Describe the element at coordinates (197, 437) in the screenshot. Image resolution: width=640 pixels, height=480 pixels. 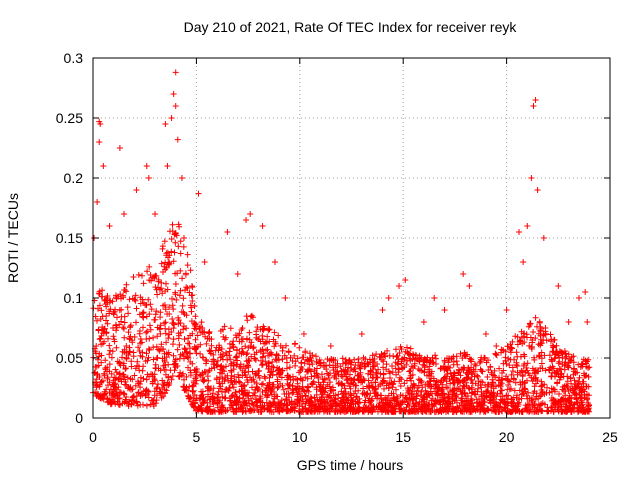
I see `x-tick-label: 5` at that location.